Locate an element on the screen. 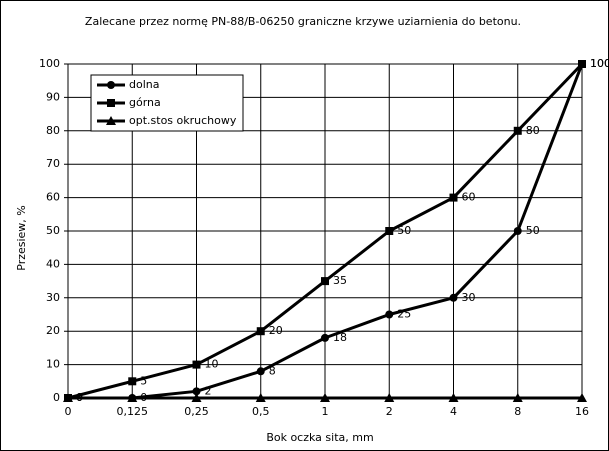 This screenshot has height=451, width=609. data-label: 18 is located at coordinates (340, 337).